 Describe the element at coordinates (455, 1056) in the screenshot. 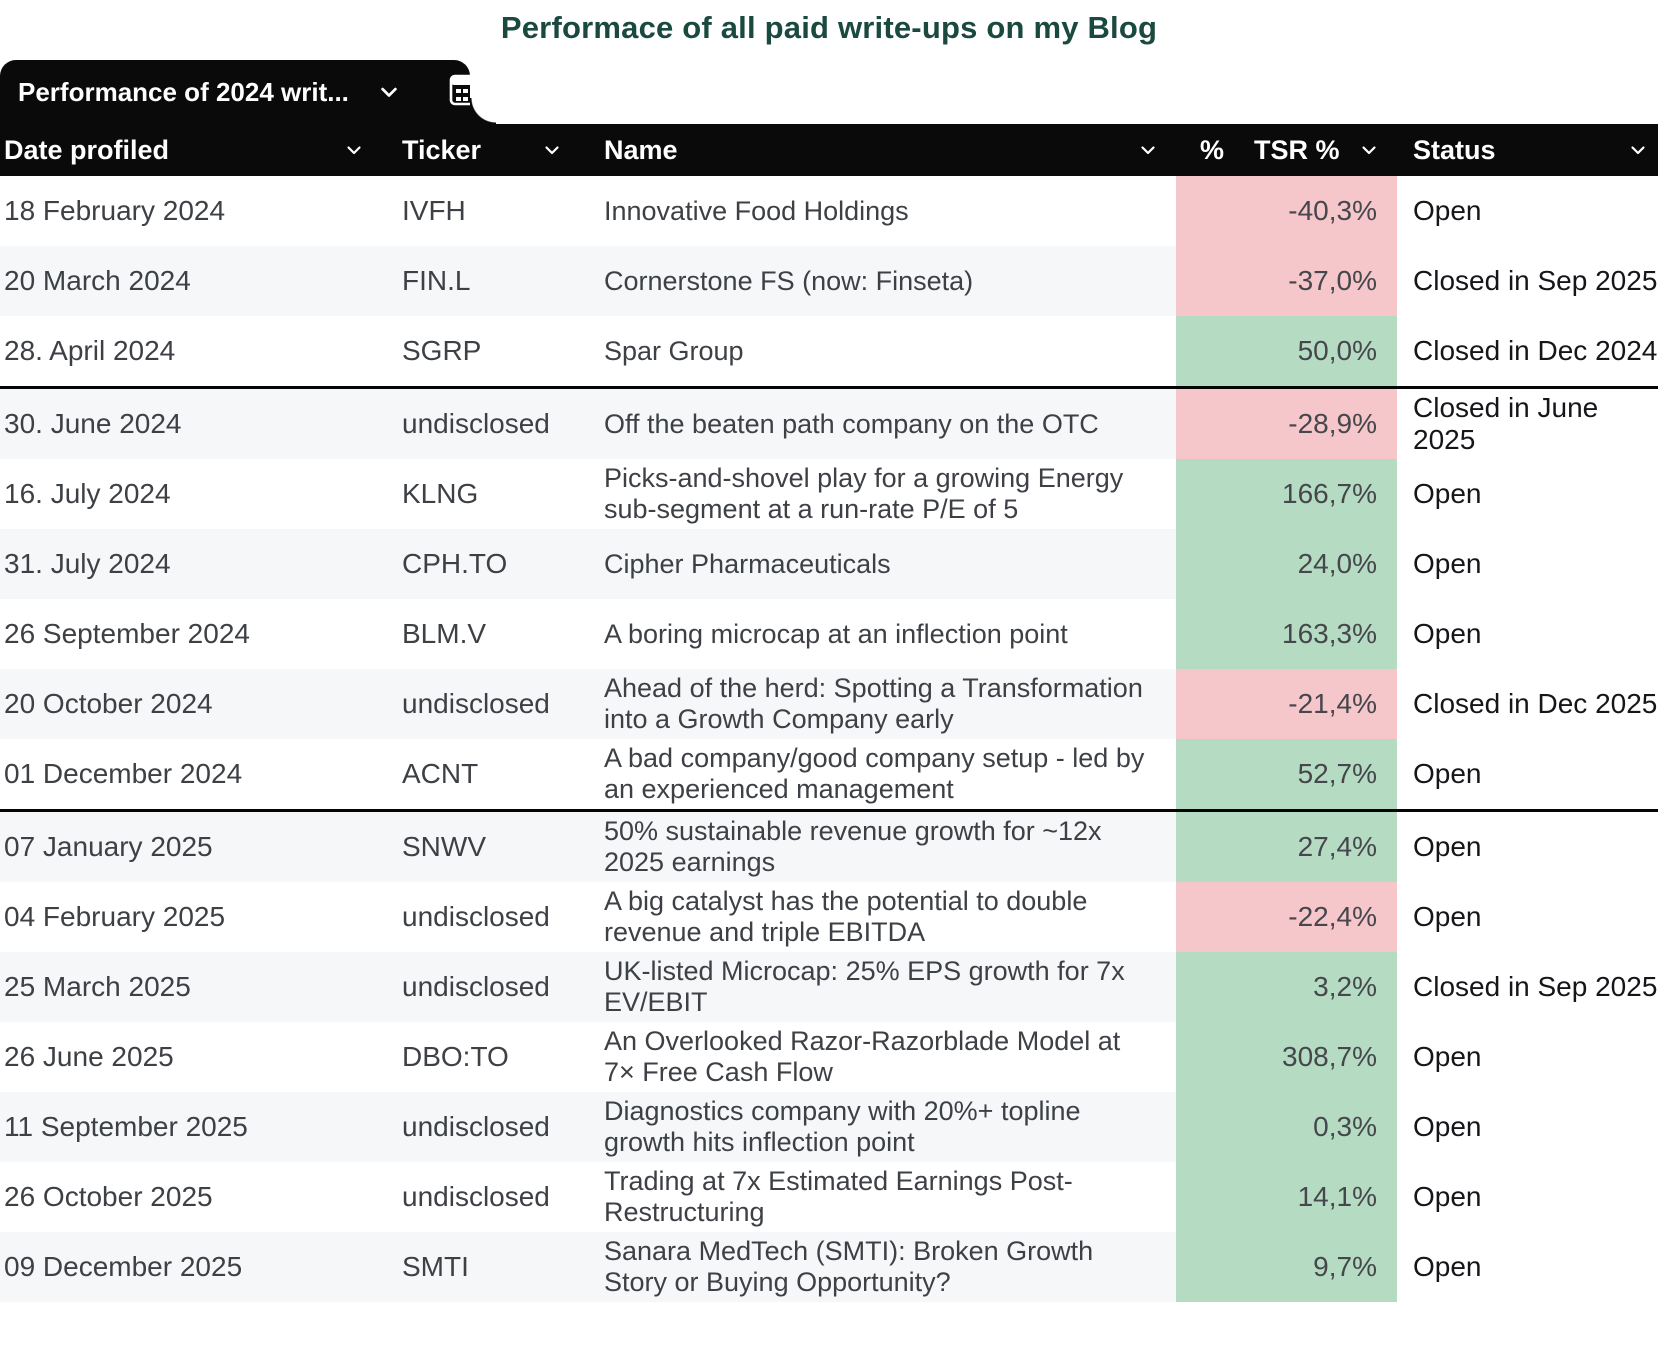

I see `cell-ticker: DBO:TO` at that location.